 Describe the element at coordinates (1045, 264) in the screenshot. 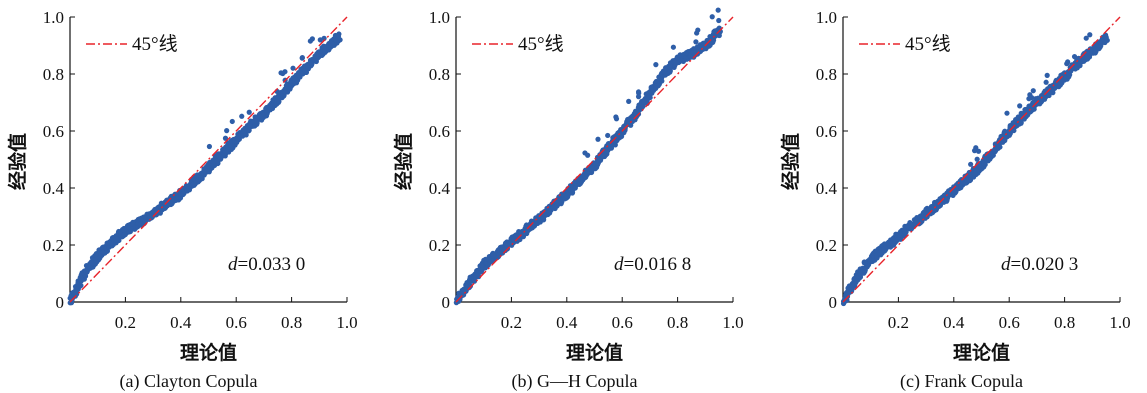

I see `d-statistic-value: =0.020 3` at that location.